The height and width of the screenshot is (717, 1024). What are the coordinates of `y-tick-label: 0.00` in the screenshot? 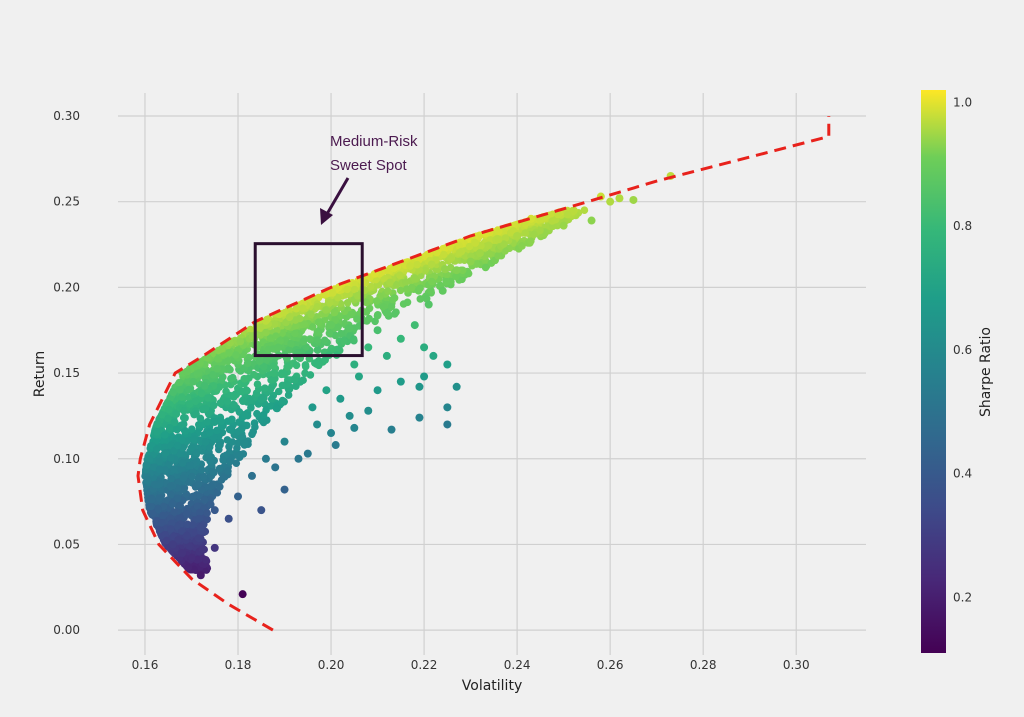 It's located at (66, 630).